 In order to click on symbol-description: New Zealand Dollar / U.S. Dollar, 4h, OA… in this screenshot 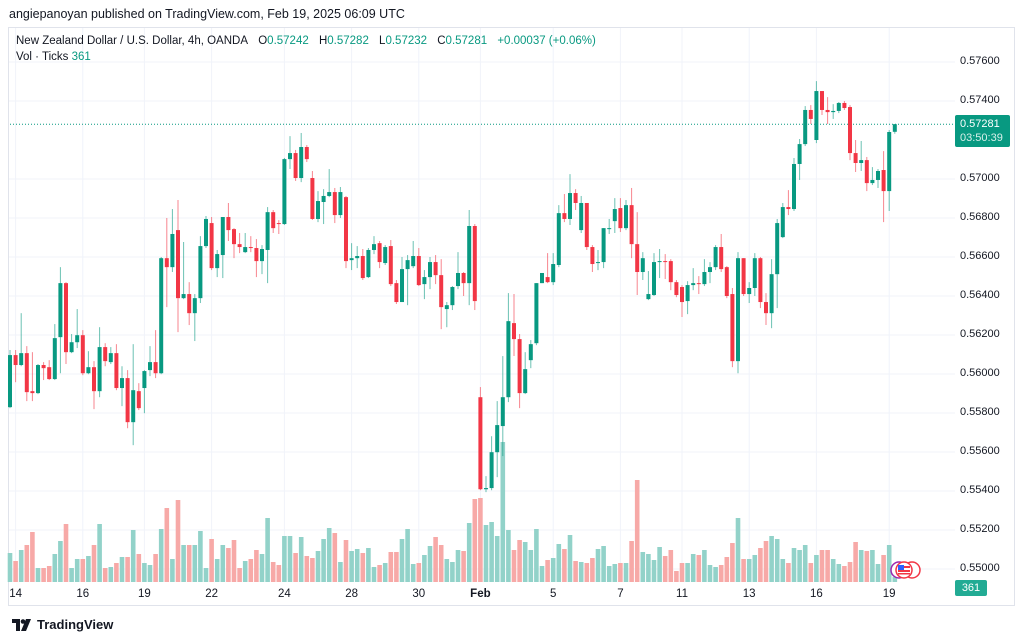, I will do `click(132, 41)`.